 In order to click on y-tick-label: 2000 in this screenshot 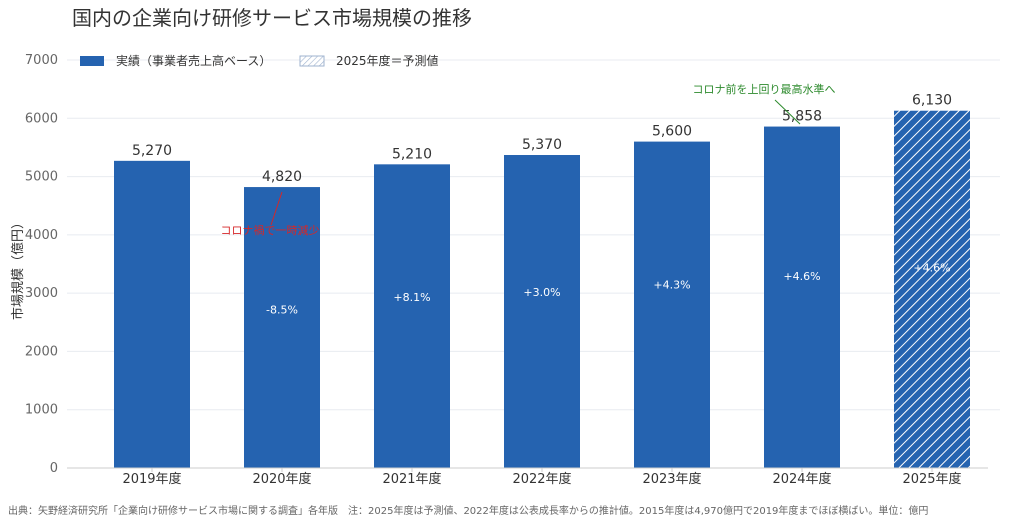, I will do `click(41, 351)`.